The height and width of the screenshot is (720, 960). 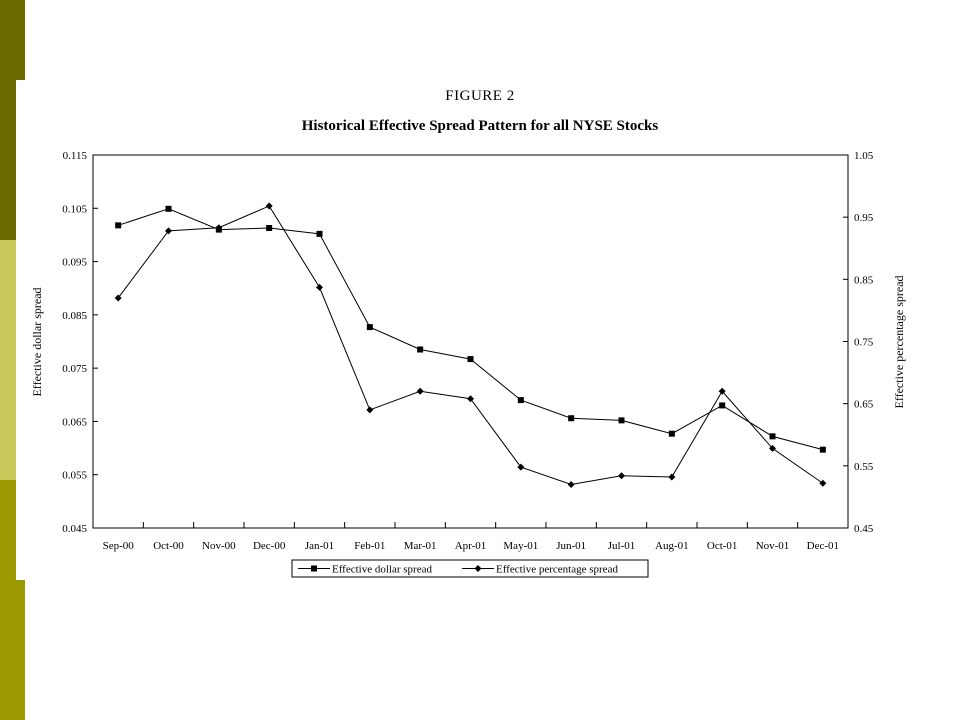 What do you see at coordinates (20, 330) in the screenshot?
I see `sidebar-stripe-upper` at bounding box center [20, 330].